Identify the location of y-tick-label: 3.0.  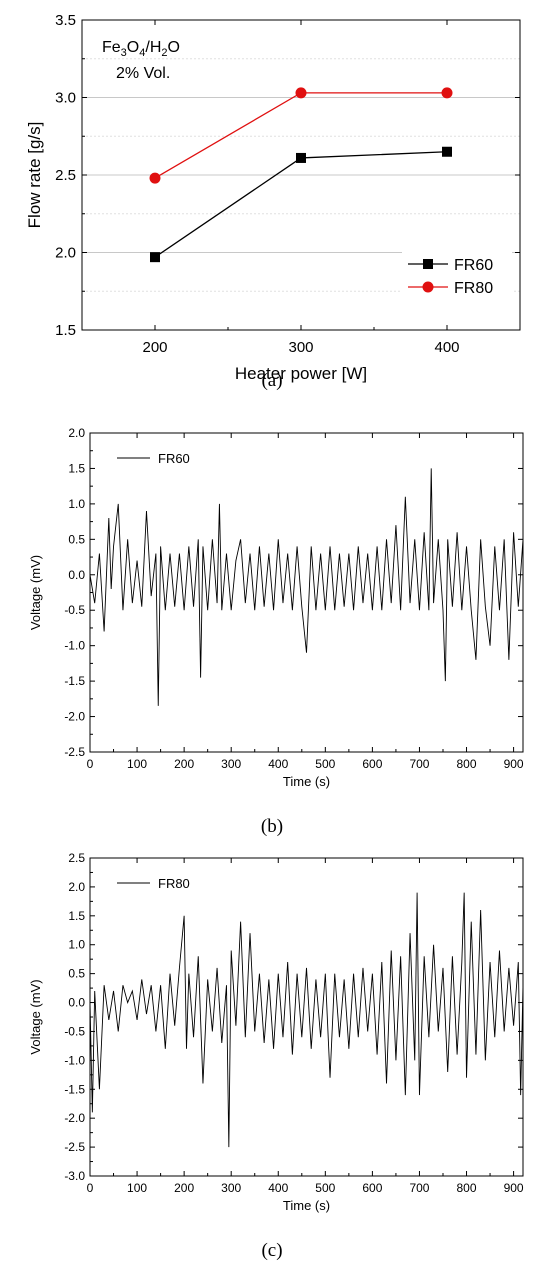
(65, 98).